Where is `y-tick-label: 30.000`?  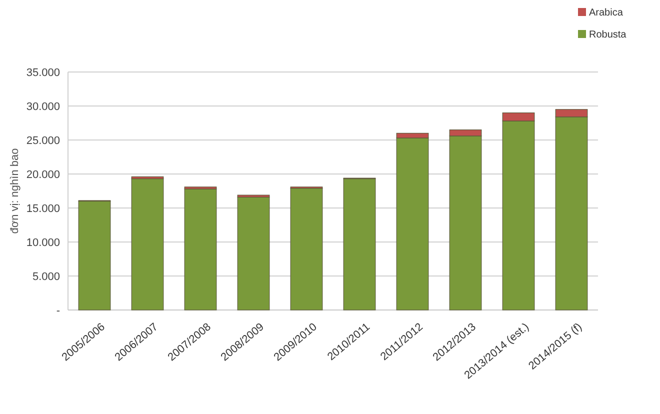 y-tick-label: 30.000 is located at coordinates (43, 106).